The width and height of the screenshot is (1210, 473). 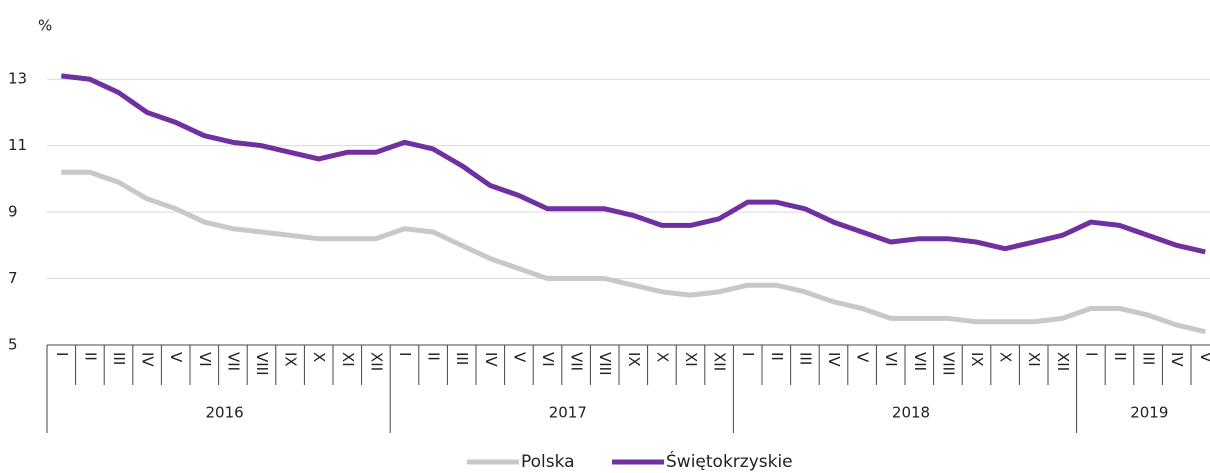 What do you see at coordinates (13, 345) in the screenshot?
I see `y-tick-label: 5` at bounding box center [13, 345].